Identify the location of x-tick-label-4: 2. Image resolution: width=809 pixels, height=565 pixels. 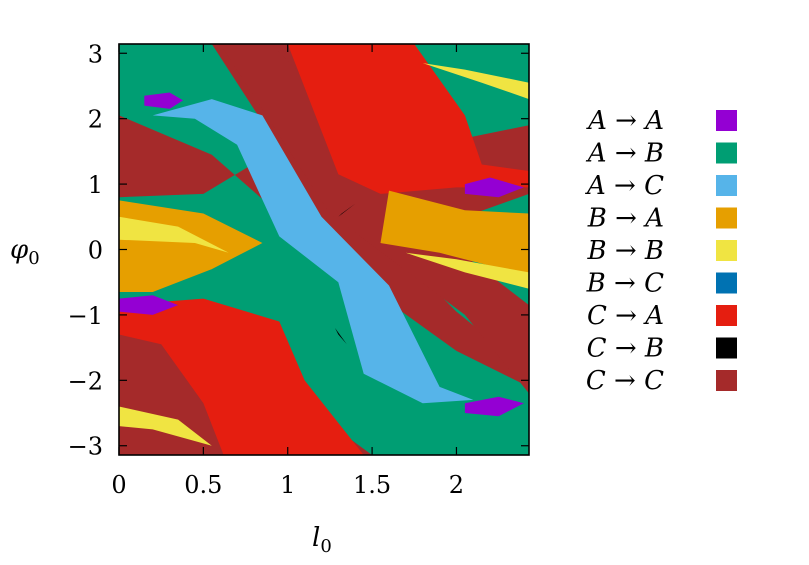
(456, 485).